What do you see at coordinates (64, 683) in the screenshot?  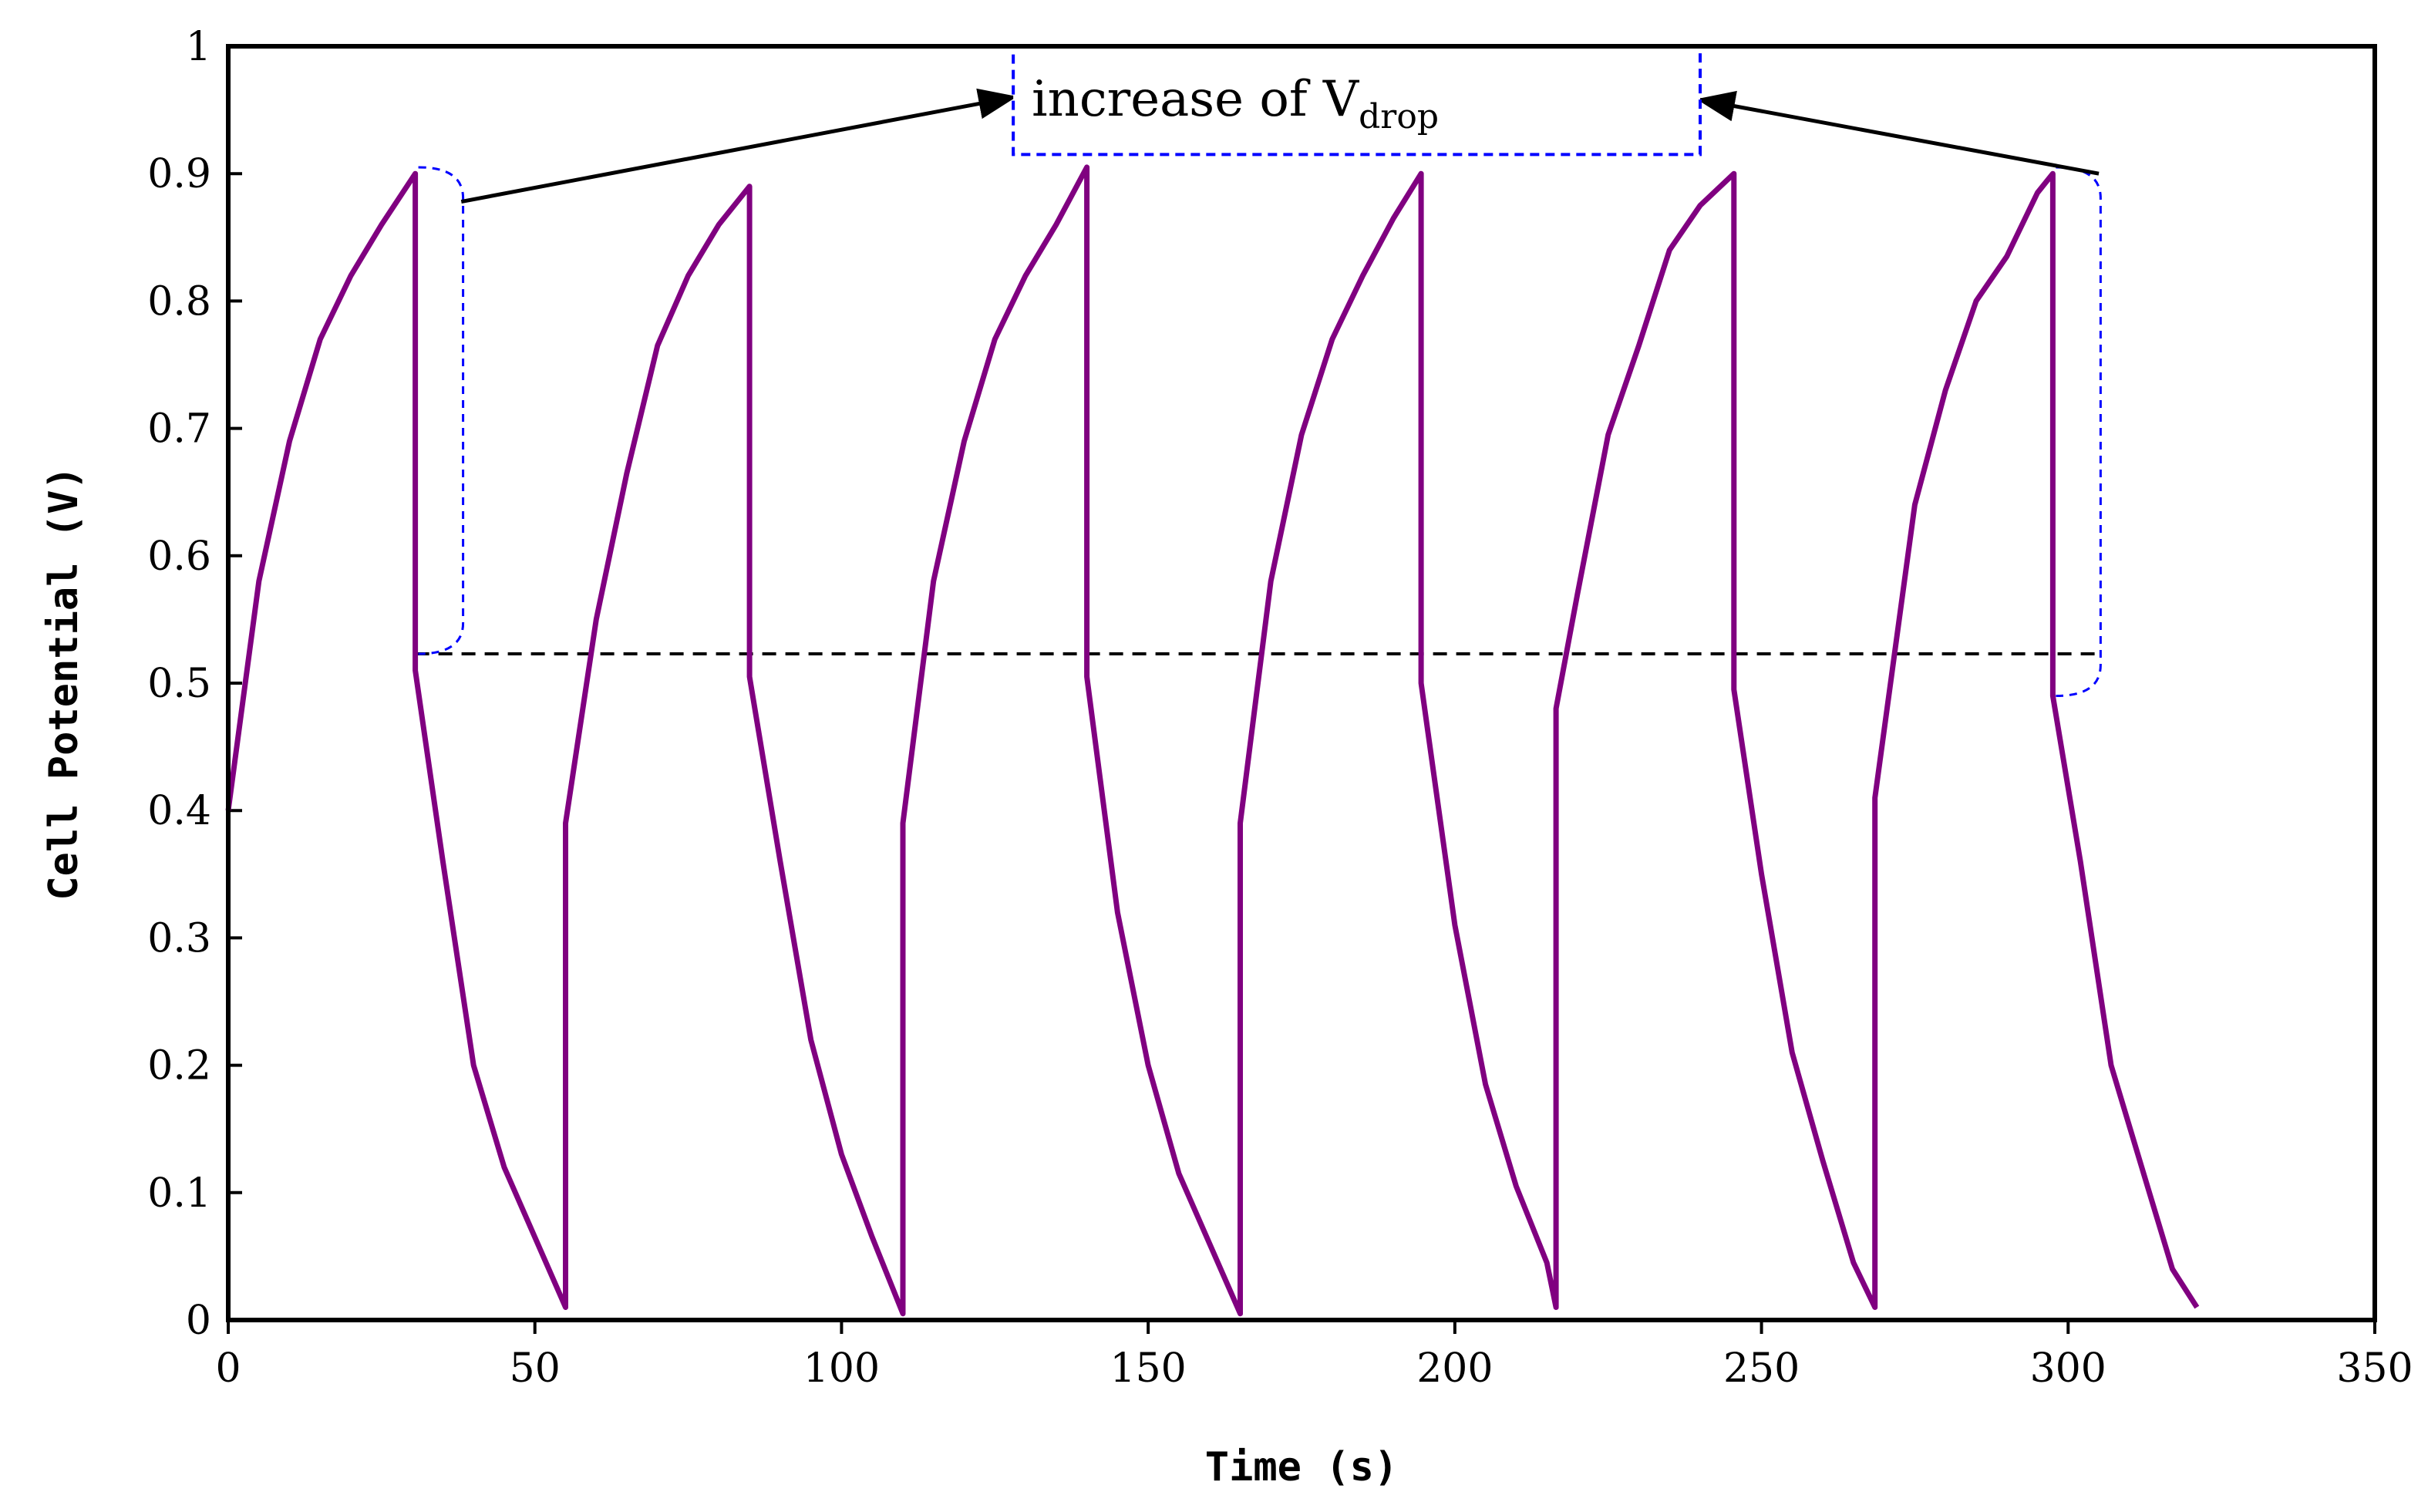 I see `y-axis-title: Cell Potential (V)` at bounding box center [64, 683].